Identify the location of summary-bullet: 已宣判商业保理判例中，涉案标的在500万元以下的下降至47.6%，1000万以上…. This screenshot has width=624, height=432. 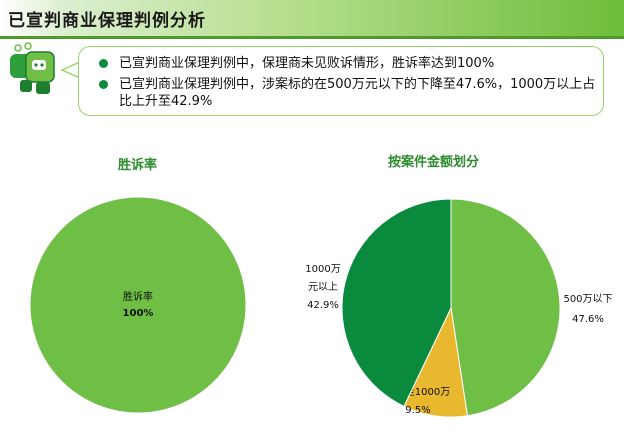
(347, 93).